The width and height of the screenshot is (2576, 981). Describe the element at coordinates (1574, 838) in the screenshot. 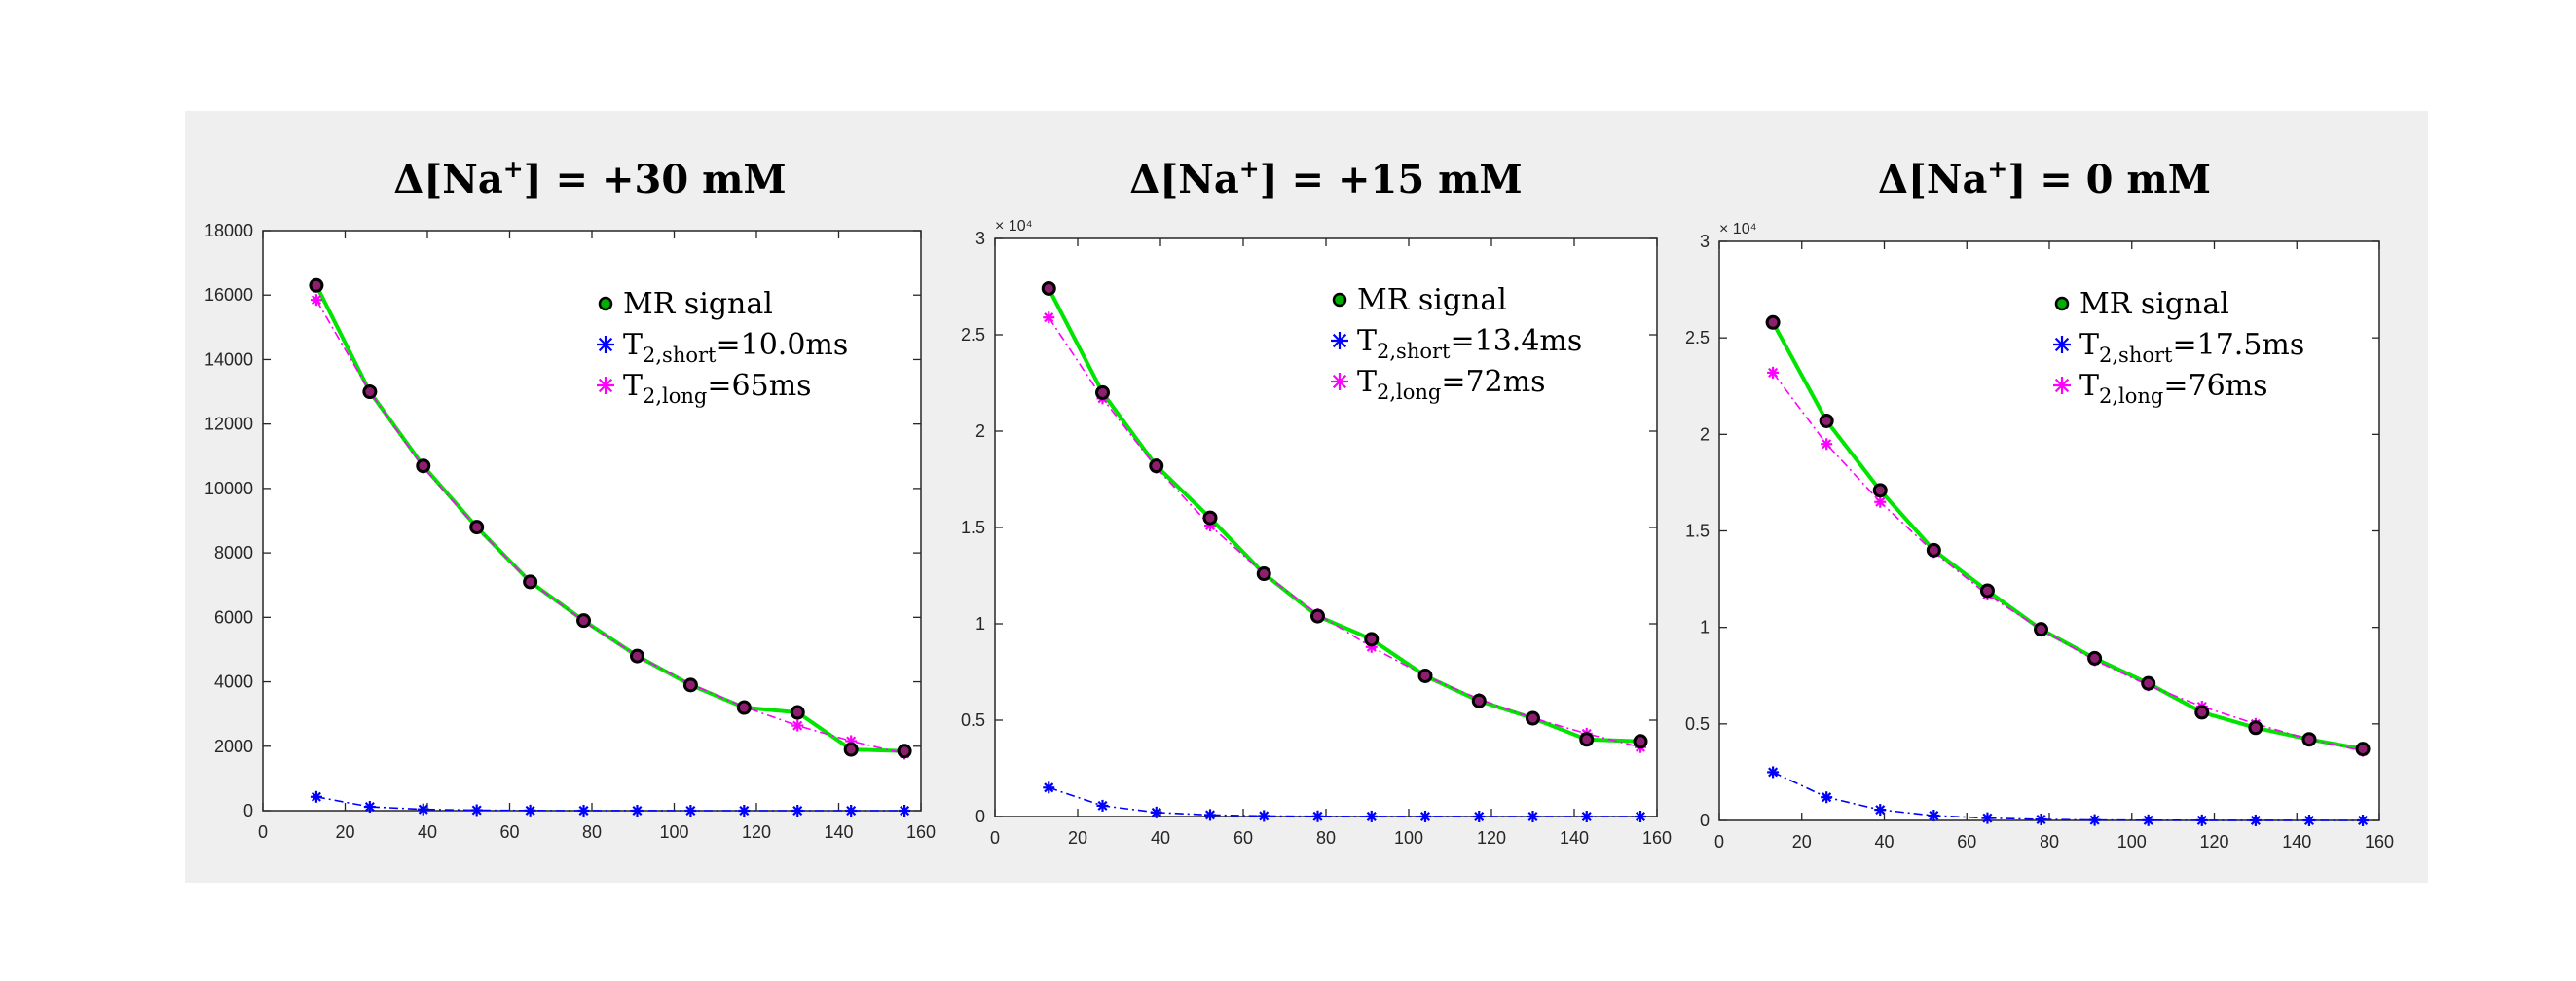

I see `x-tick-label: 140` at that location.